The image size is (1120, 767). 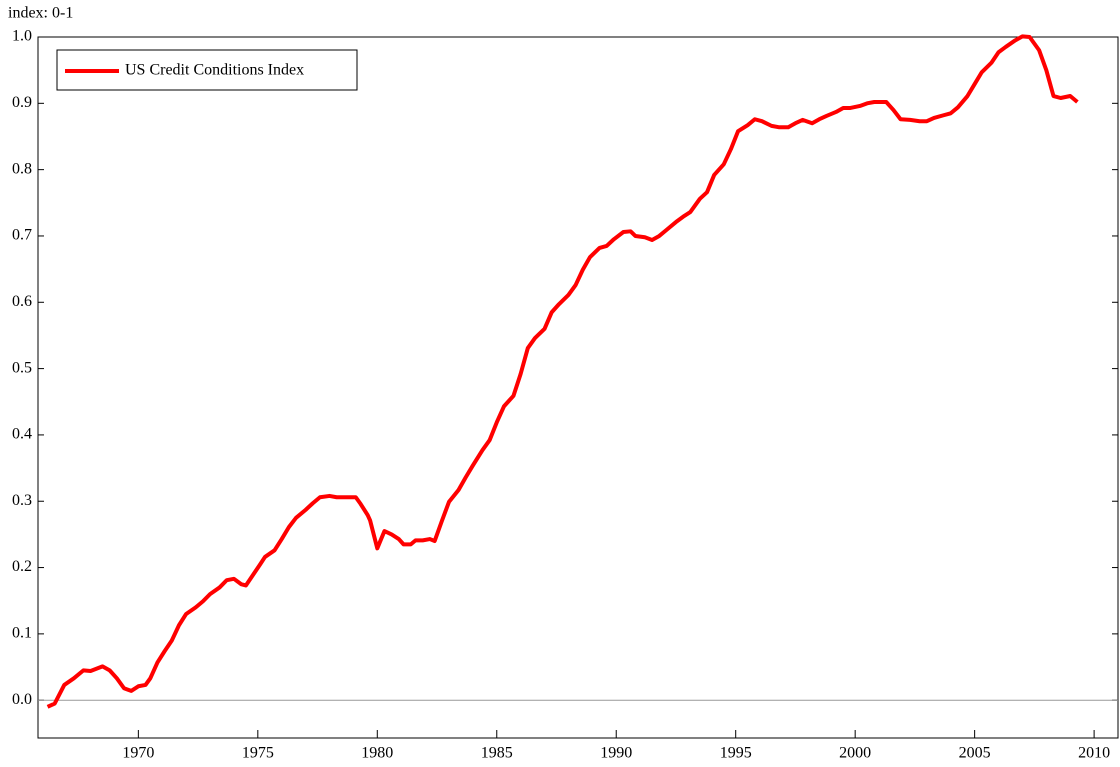 What do you see at coordinates (616, 753) in the screenshot?
I see `x-tick-label: 1990` at bounding box center [616, 753].